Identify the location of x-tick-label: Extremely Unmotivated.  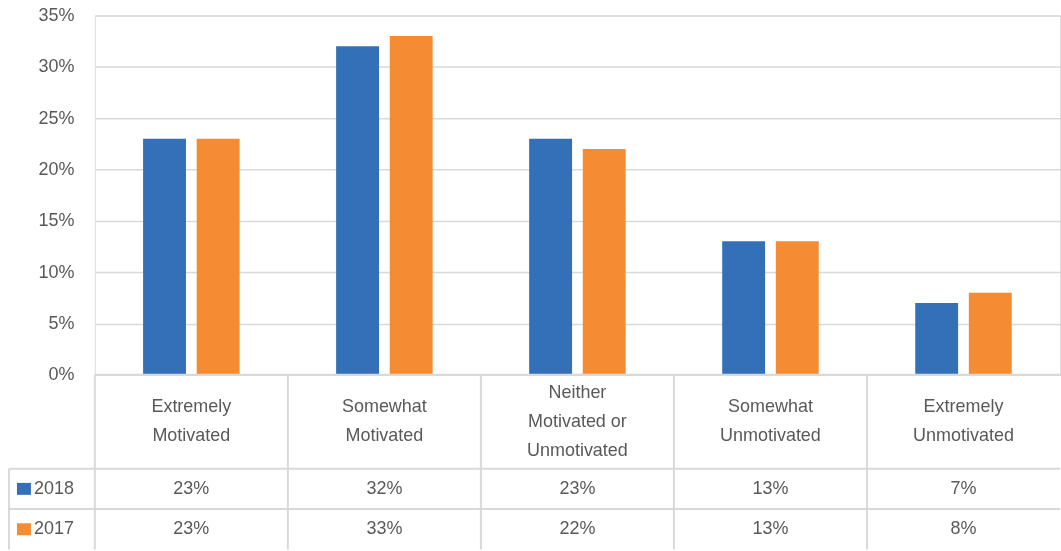
(963, 421).